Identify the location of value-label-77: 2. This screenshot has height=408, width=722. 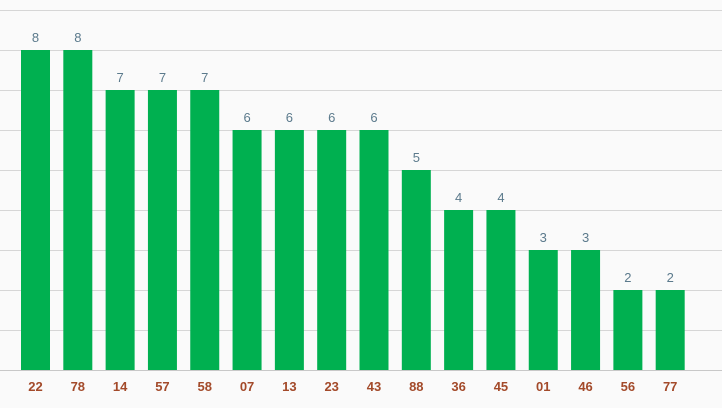
(670, 277).